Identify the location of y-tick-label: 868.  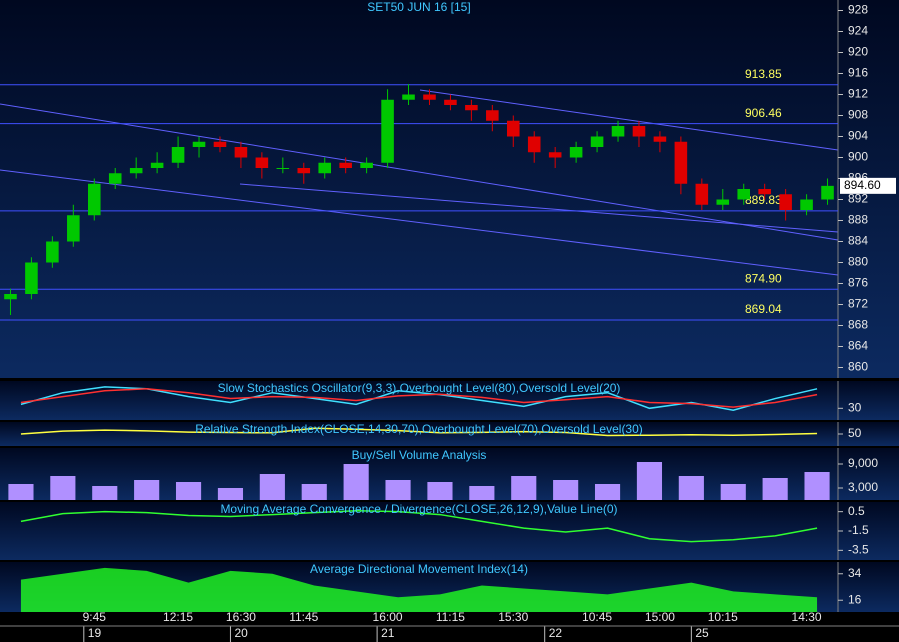
(858, 325).